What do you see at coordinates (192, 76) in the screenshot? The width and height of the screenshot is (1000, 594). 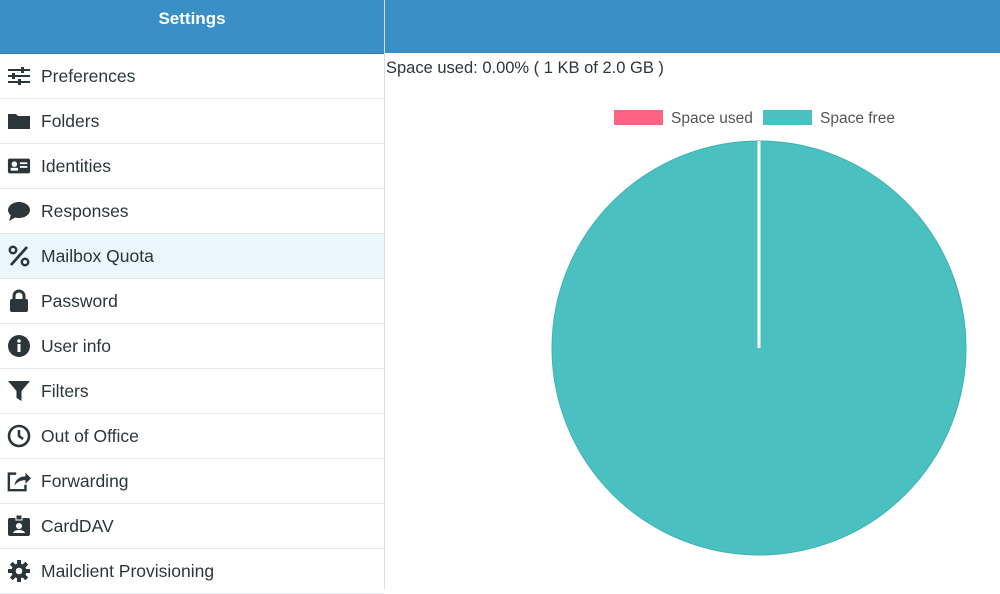 I see `sidebar-item-preferences: Preferences` at bounding box center [192, 76].